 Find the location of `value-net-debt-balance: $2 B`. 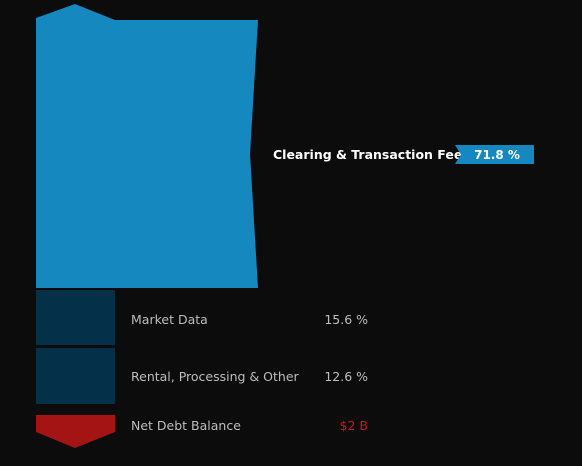

value-net-debt-balance: $2 B is located at coordinates (354, 425).